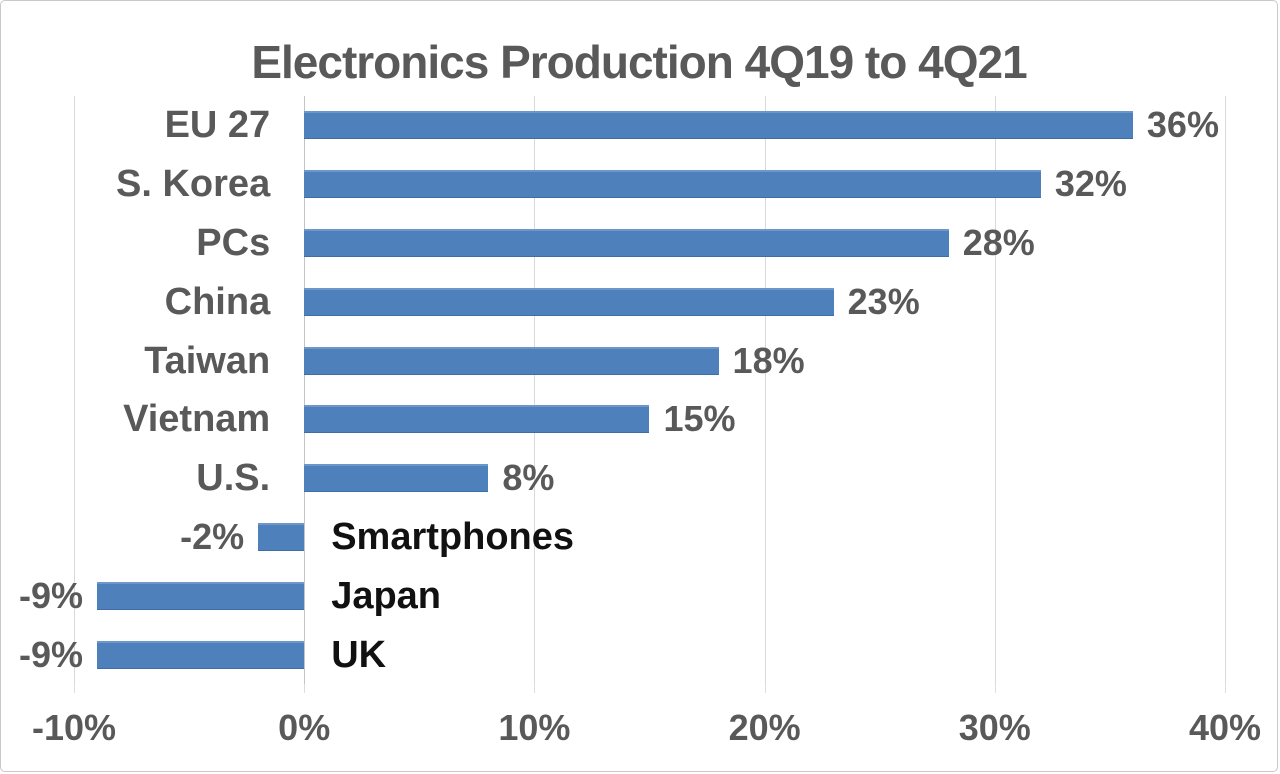 Image resolution: width=1280 pixels, height=774 pixels. What do you see at coordinates (1225, 727) in the screenshot?
I see `x-tick-label-40: 40%` at bounding box center [1225, 727].